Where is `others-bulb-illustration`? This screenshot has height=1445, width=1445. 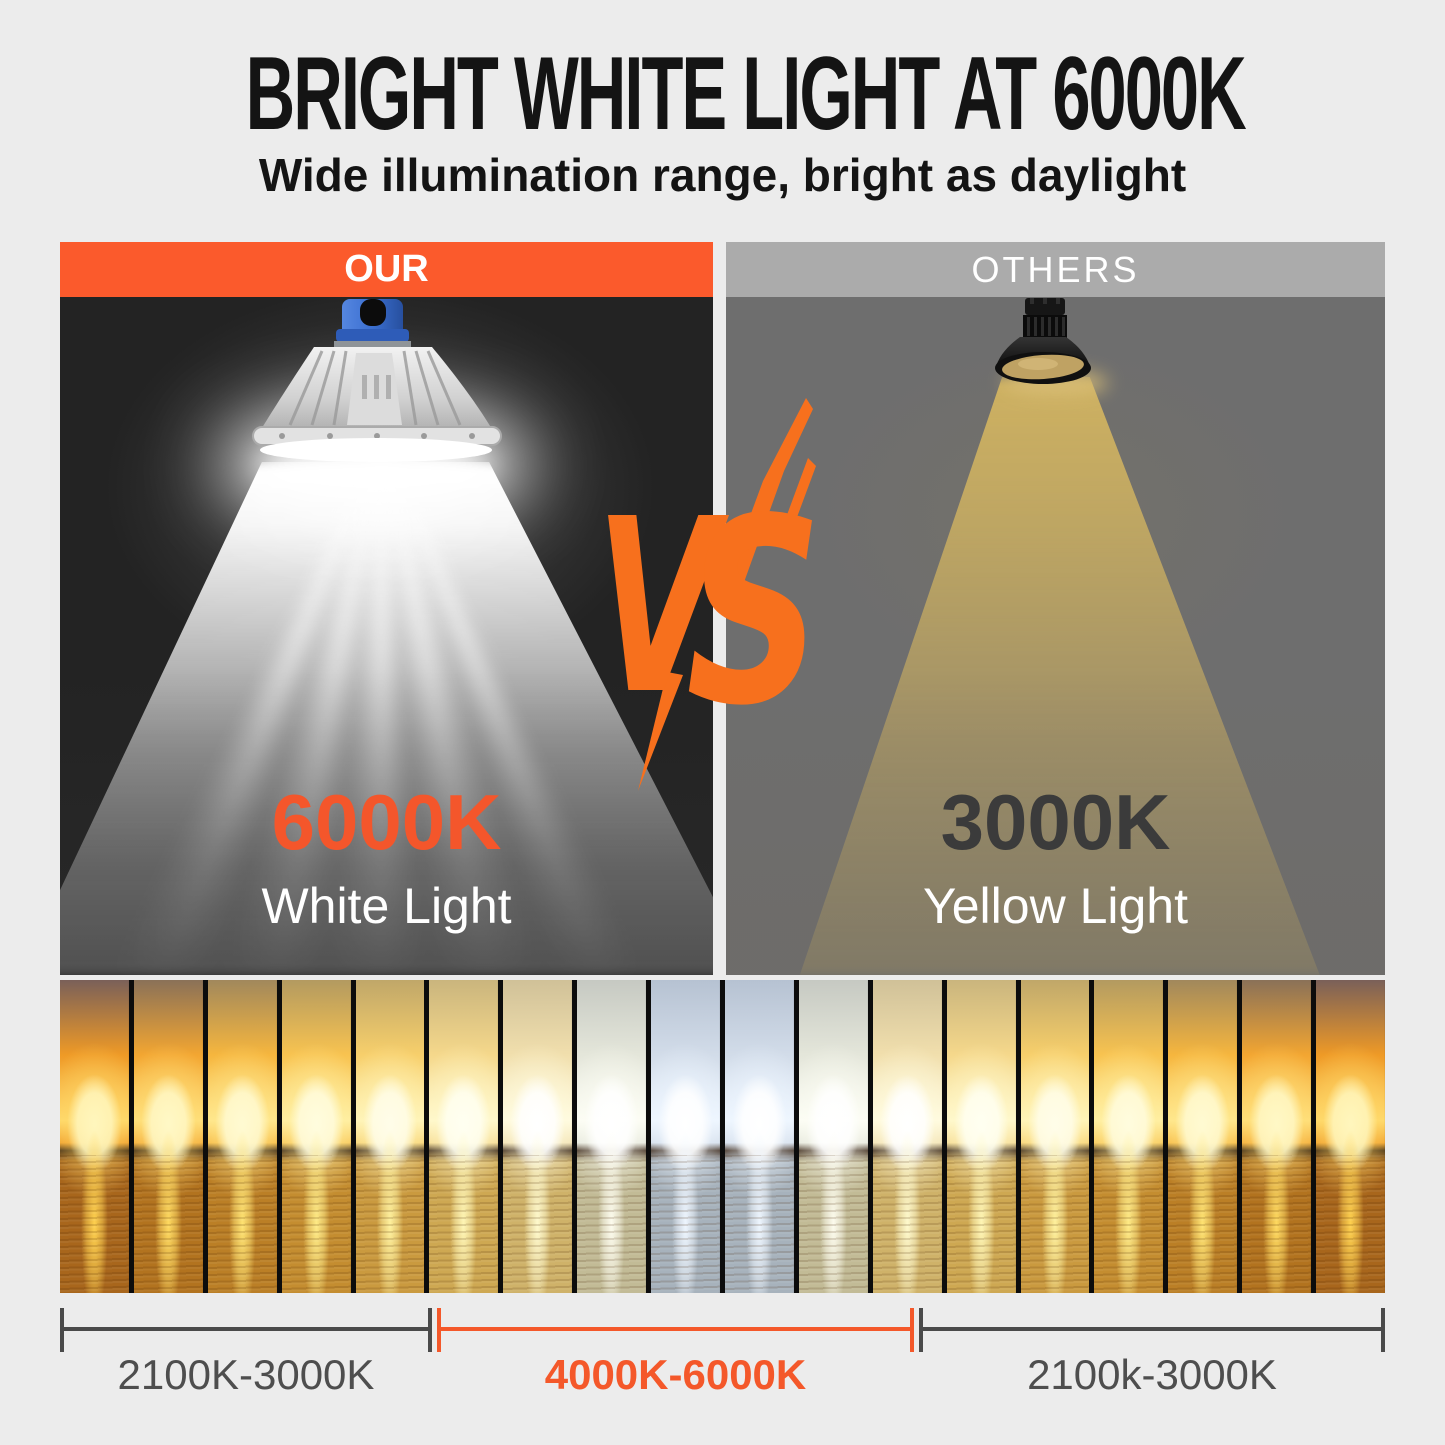
others-bulb-illustration is located at coordinates (1043, 341).